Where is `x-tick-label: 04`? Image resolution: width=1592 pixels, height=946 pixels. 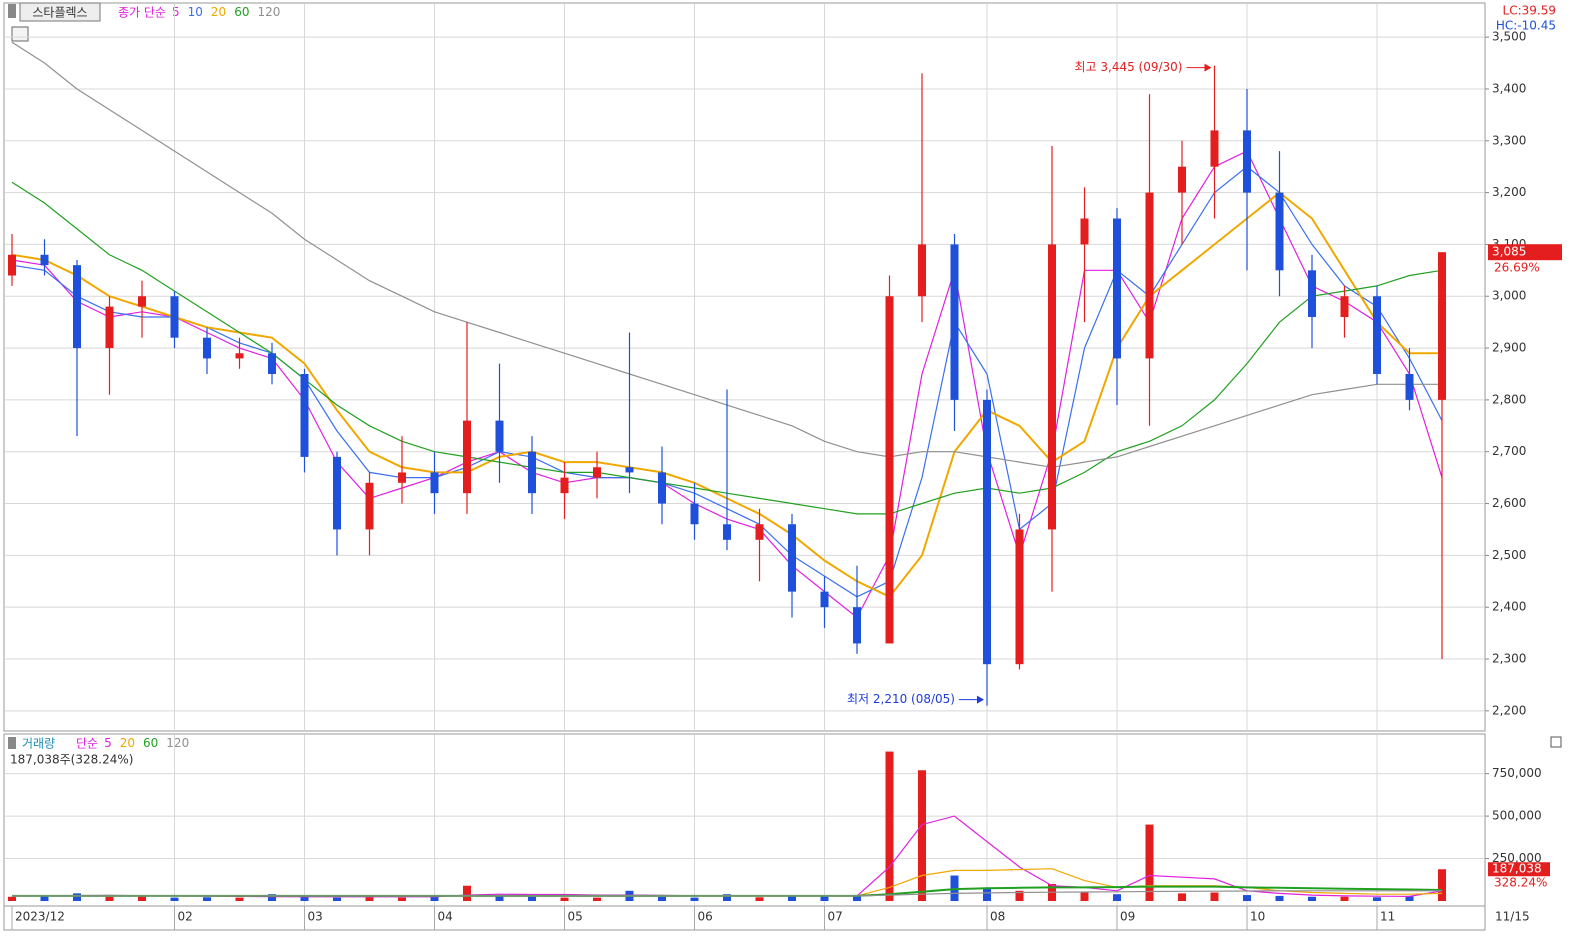 x-tick-label: 04 is located at coordinates (445, 917).